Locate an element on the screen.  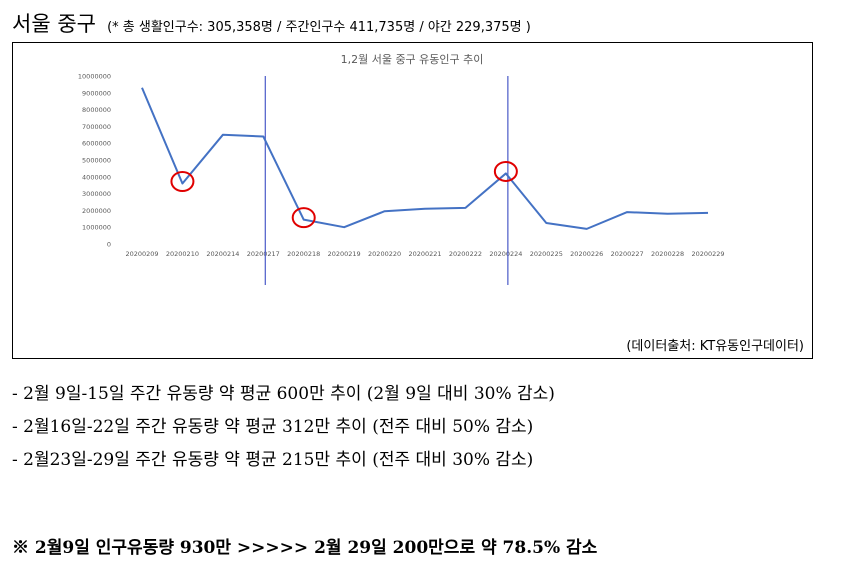
y-tick-label: 4000000 is located at coordinates (96, 177).